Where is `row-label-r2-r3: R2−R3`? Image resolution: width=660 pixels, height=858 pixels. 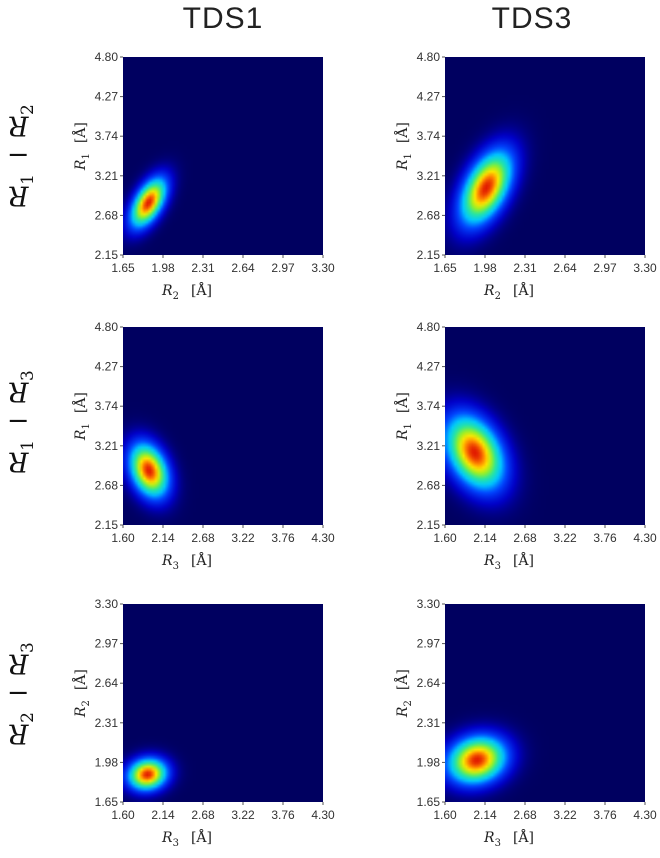 row-label-r2-r3: R2−R3 is located at coordinates (22, 695).